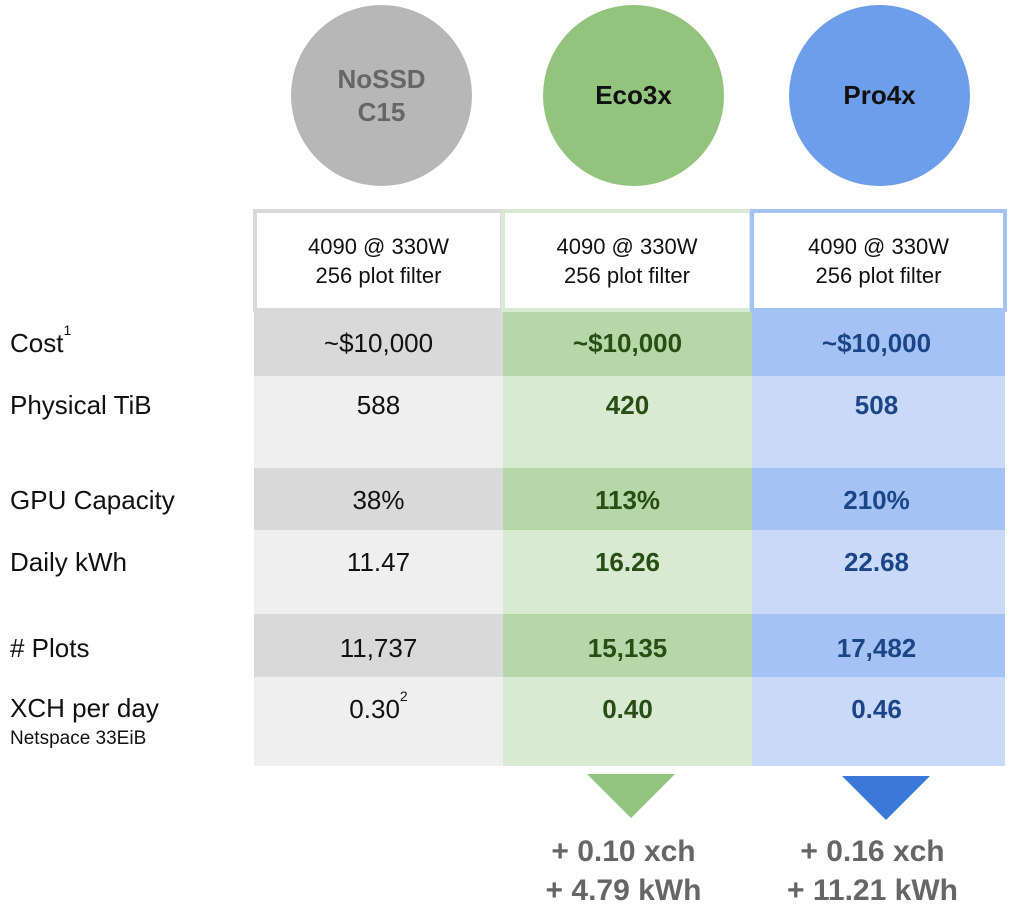 The height and width of the screenshot is (913, 1009). I want to click on tib-eco3x: 420, so click(627, 405).